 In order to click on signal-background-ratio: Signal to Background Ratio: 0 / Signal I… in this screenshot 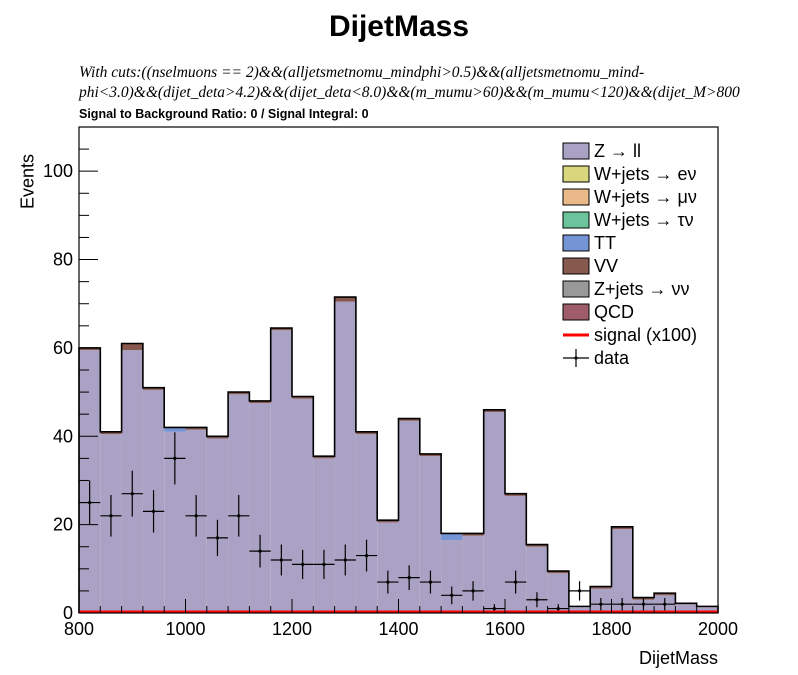, I will do `click(224, 114)`.